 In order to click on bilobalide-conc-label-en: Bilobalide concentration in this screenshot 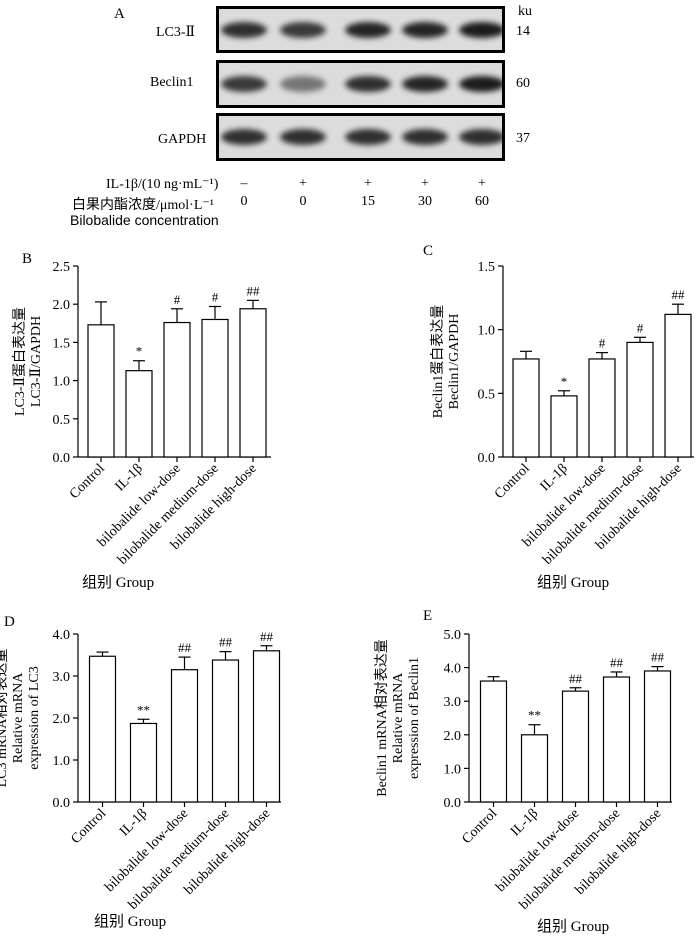, I will do `click(144, 220)`.